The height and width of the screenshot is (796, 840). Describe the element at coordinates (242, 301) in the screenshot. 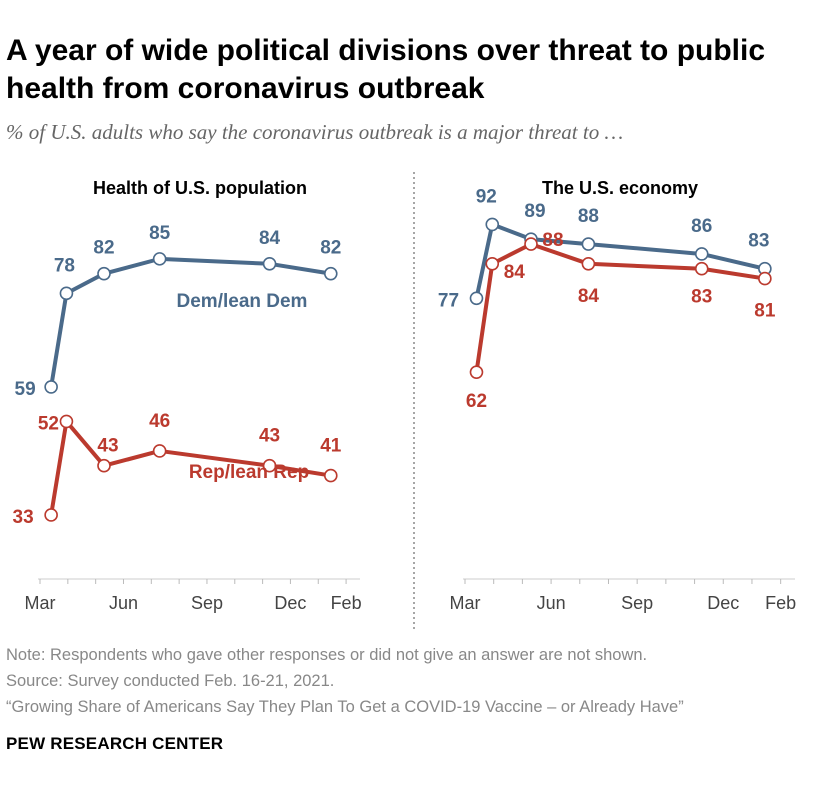

I see `legend-label-dem: Dem/lean Dem` at that location.